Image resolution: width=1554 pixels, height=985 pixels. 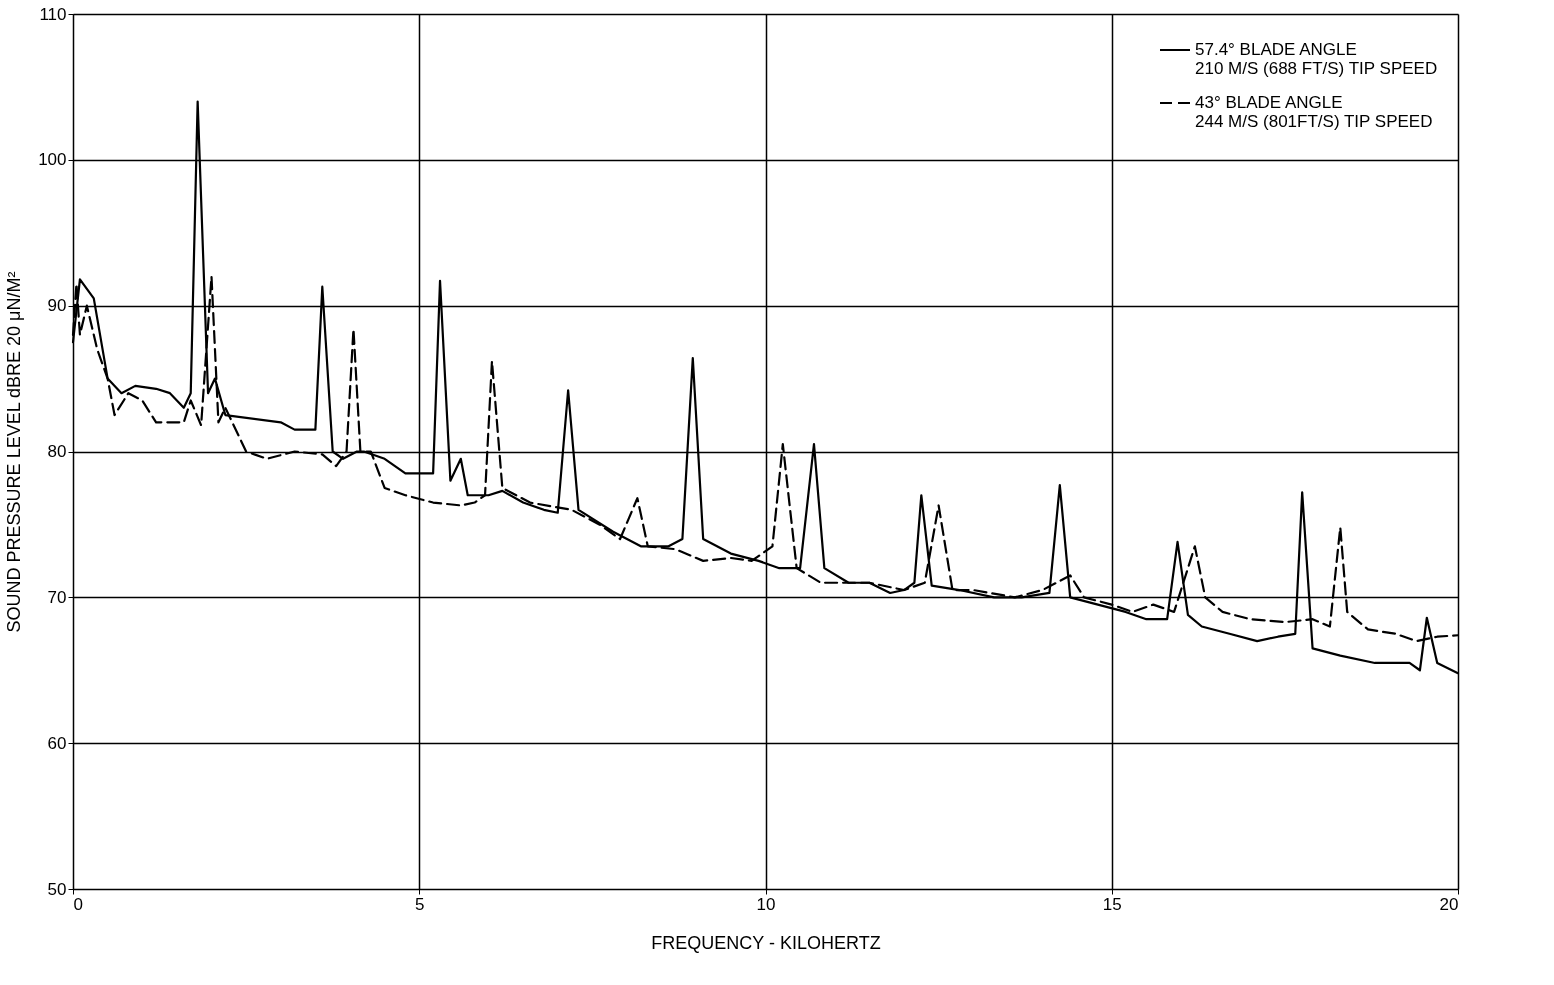 What do you see at coordinates (420, 904) in the screenshot?
I see `x-tick-label: 5` at bounding box center [420, 904].